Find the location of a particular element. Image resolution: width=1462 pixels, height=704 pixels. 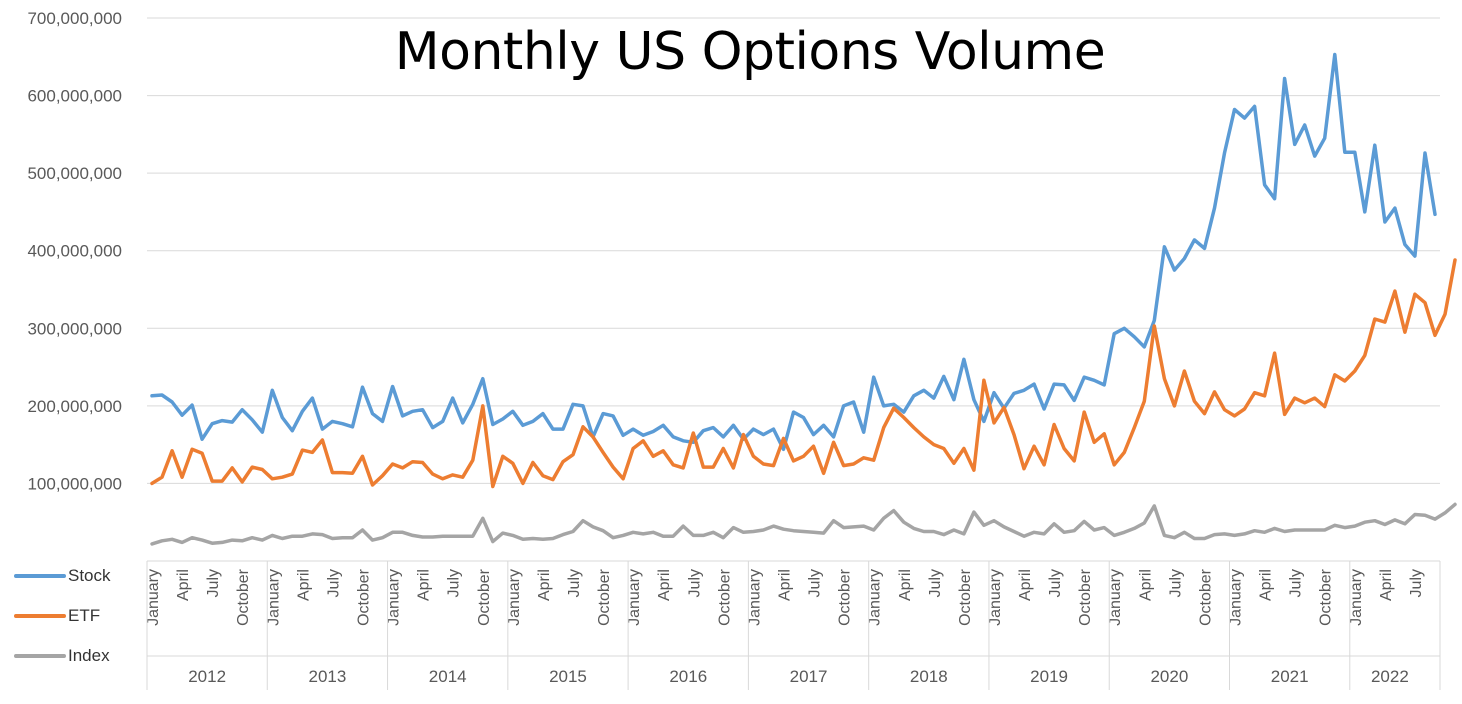

year-label: 2019 is located at coordinates (1049, 676).